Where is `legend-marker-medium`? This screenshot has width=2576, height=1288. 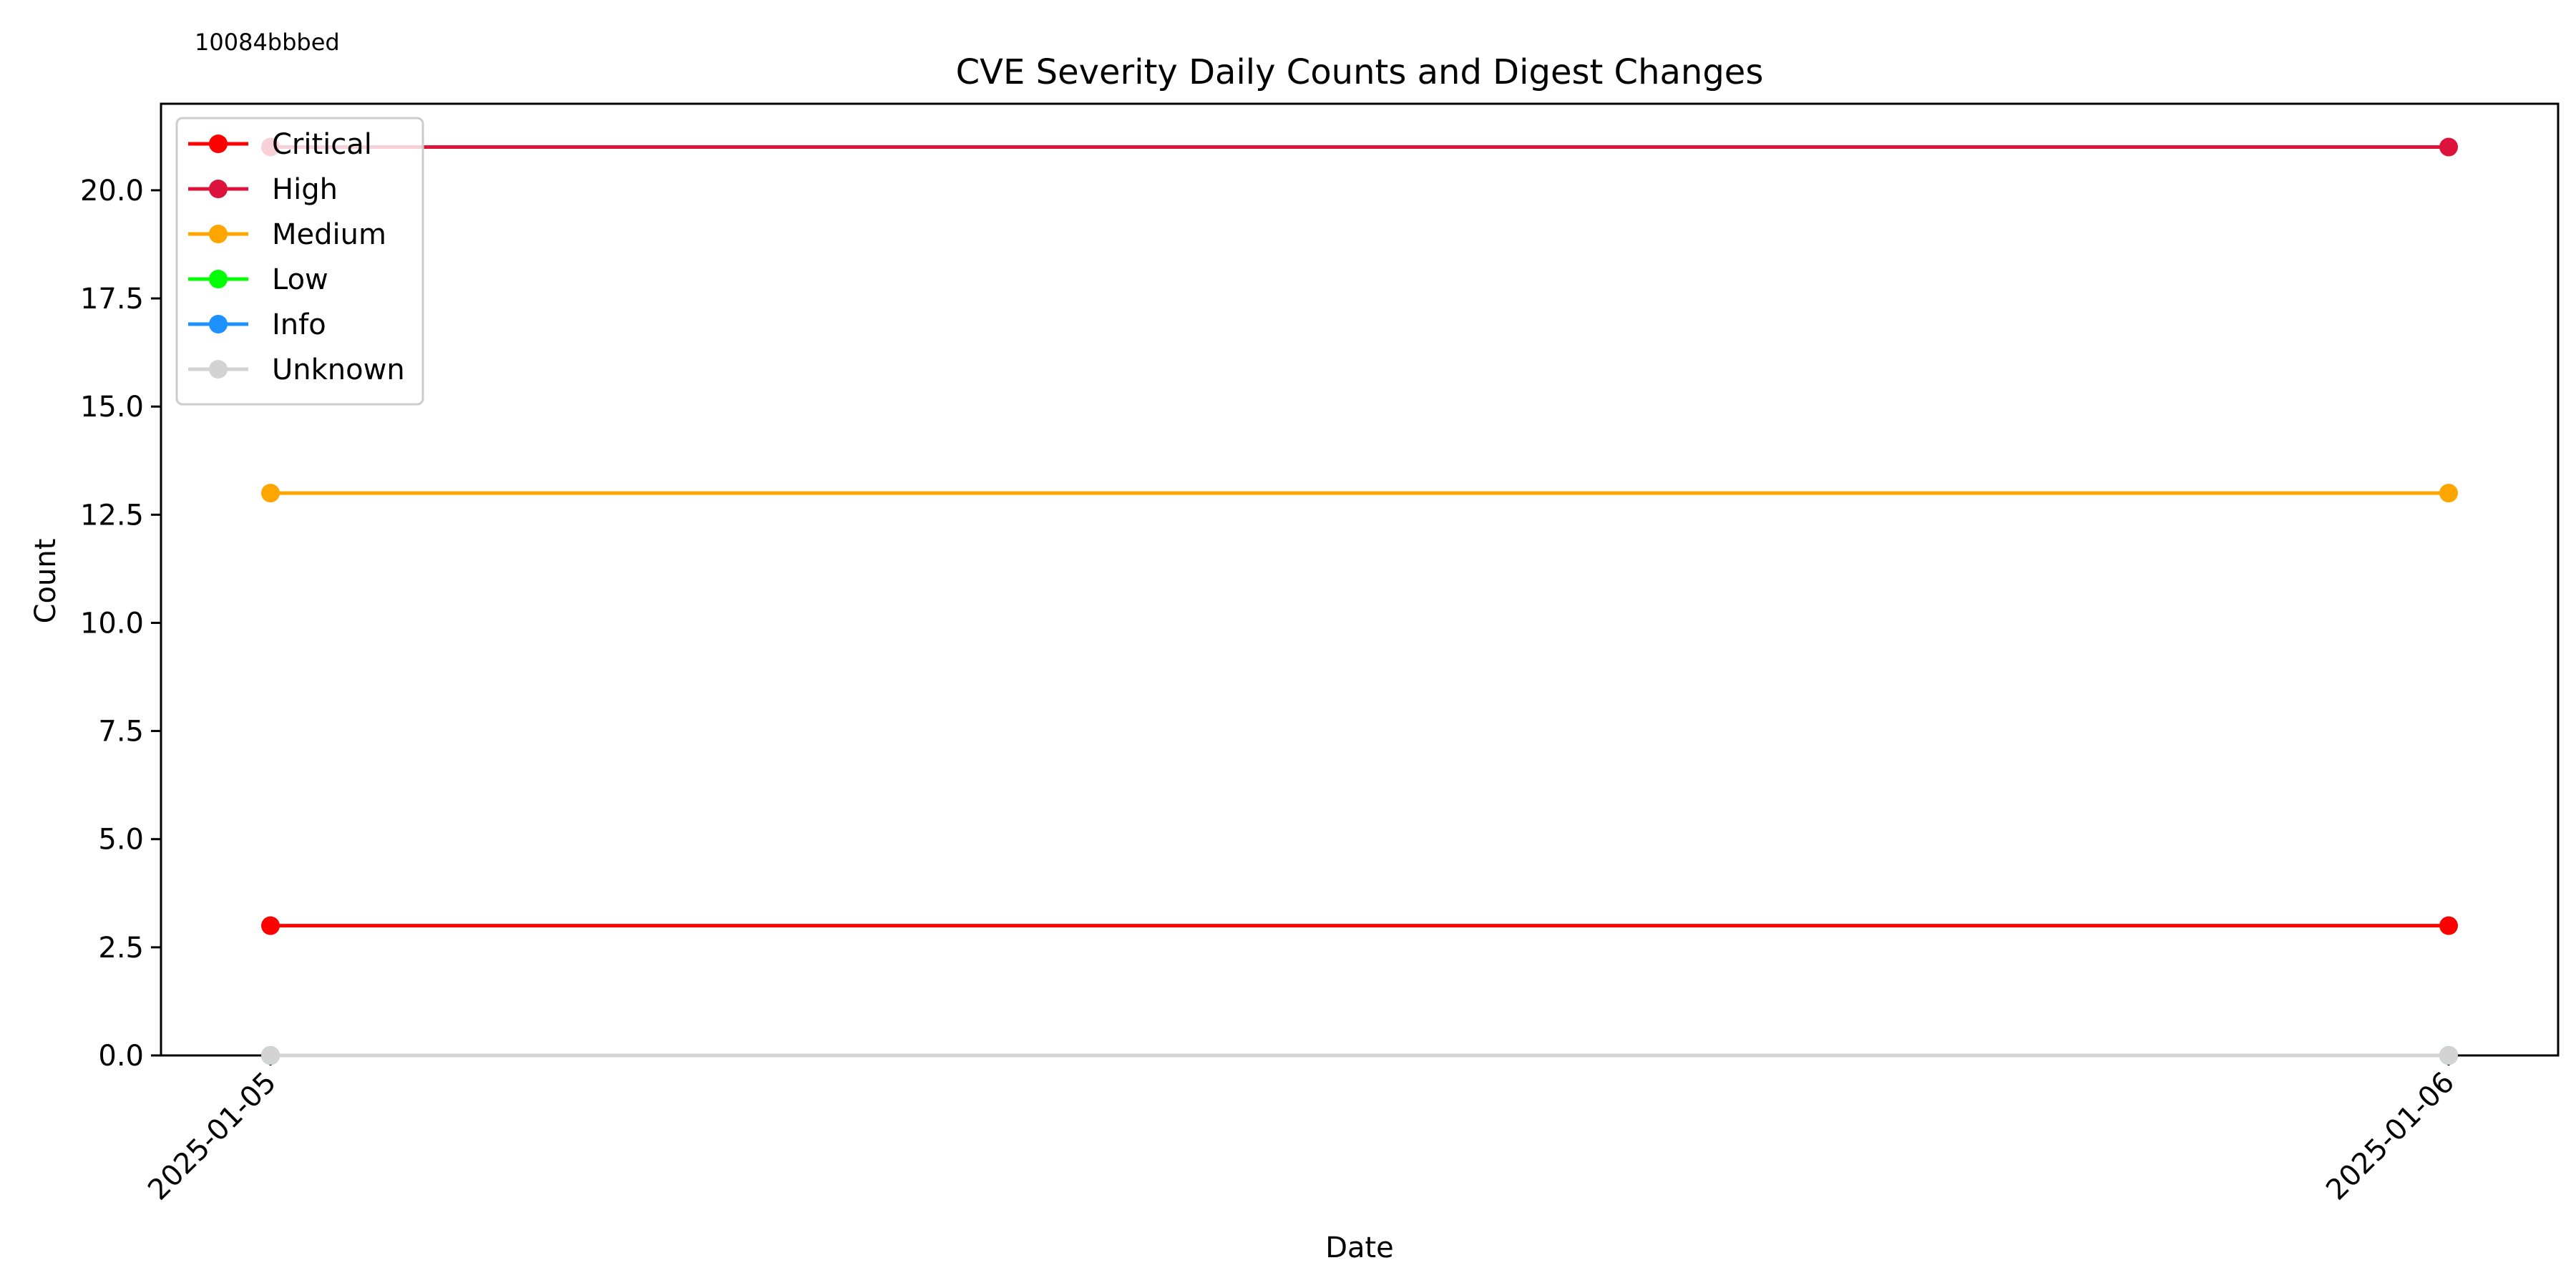 legend-marker-medium is located at coordinates (218, 234).